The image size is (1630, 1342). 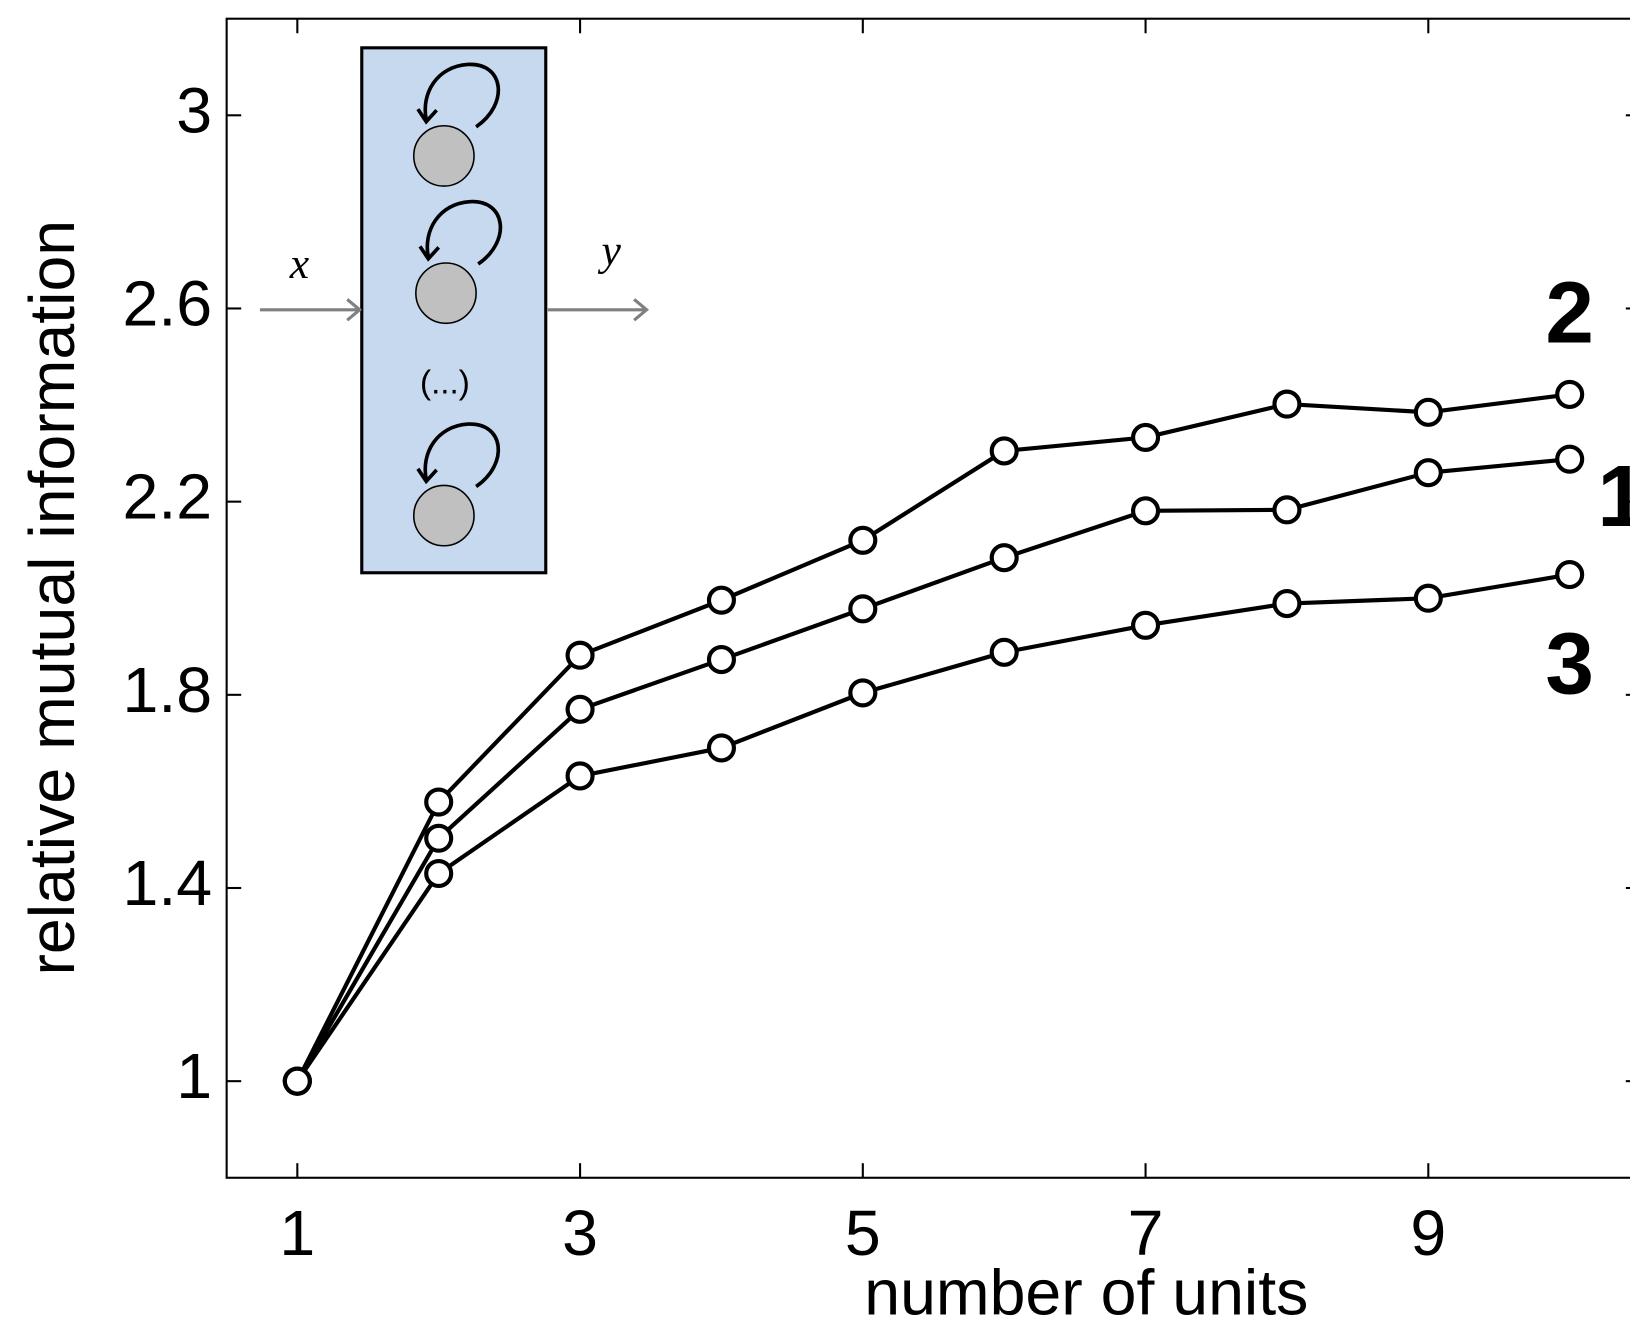 What do you see at coordinates (610, 251) in the screenshot?
I see `output-label: y` at bounding box center [610, 251].